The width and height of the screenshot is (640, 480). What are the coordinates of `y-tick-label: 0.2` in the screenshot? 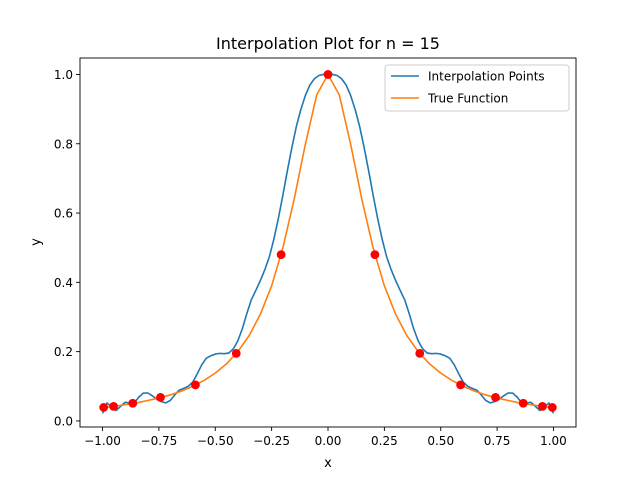 It's located at (63, 352).